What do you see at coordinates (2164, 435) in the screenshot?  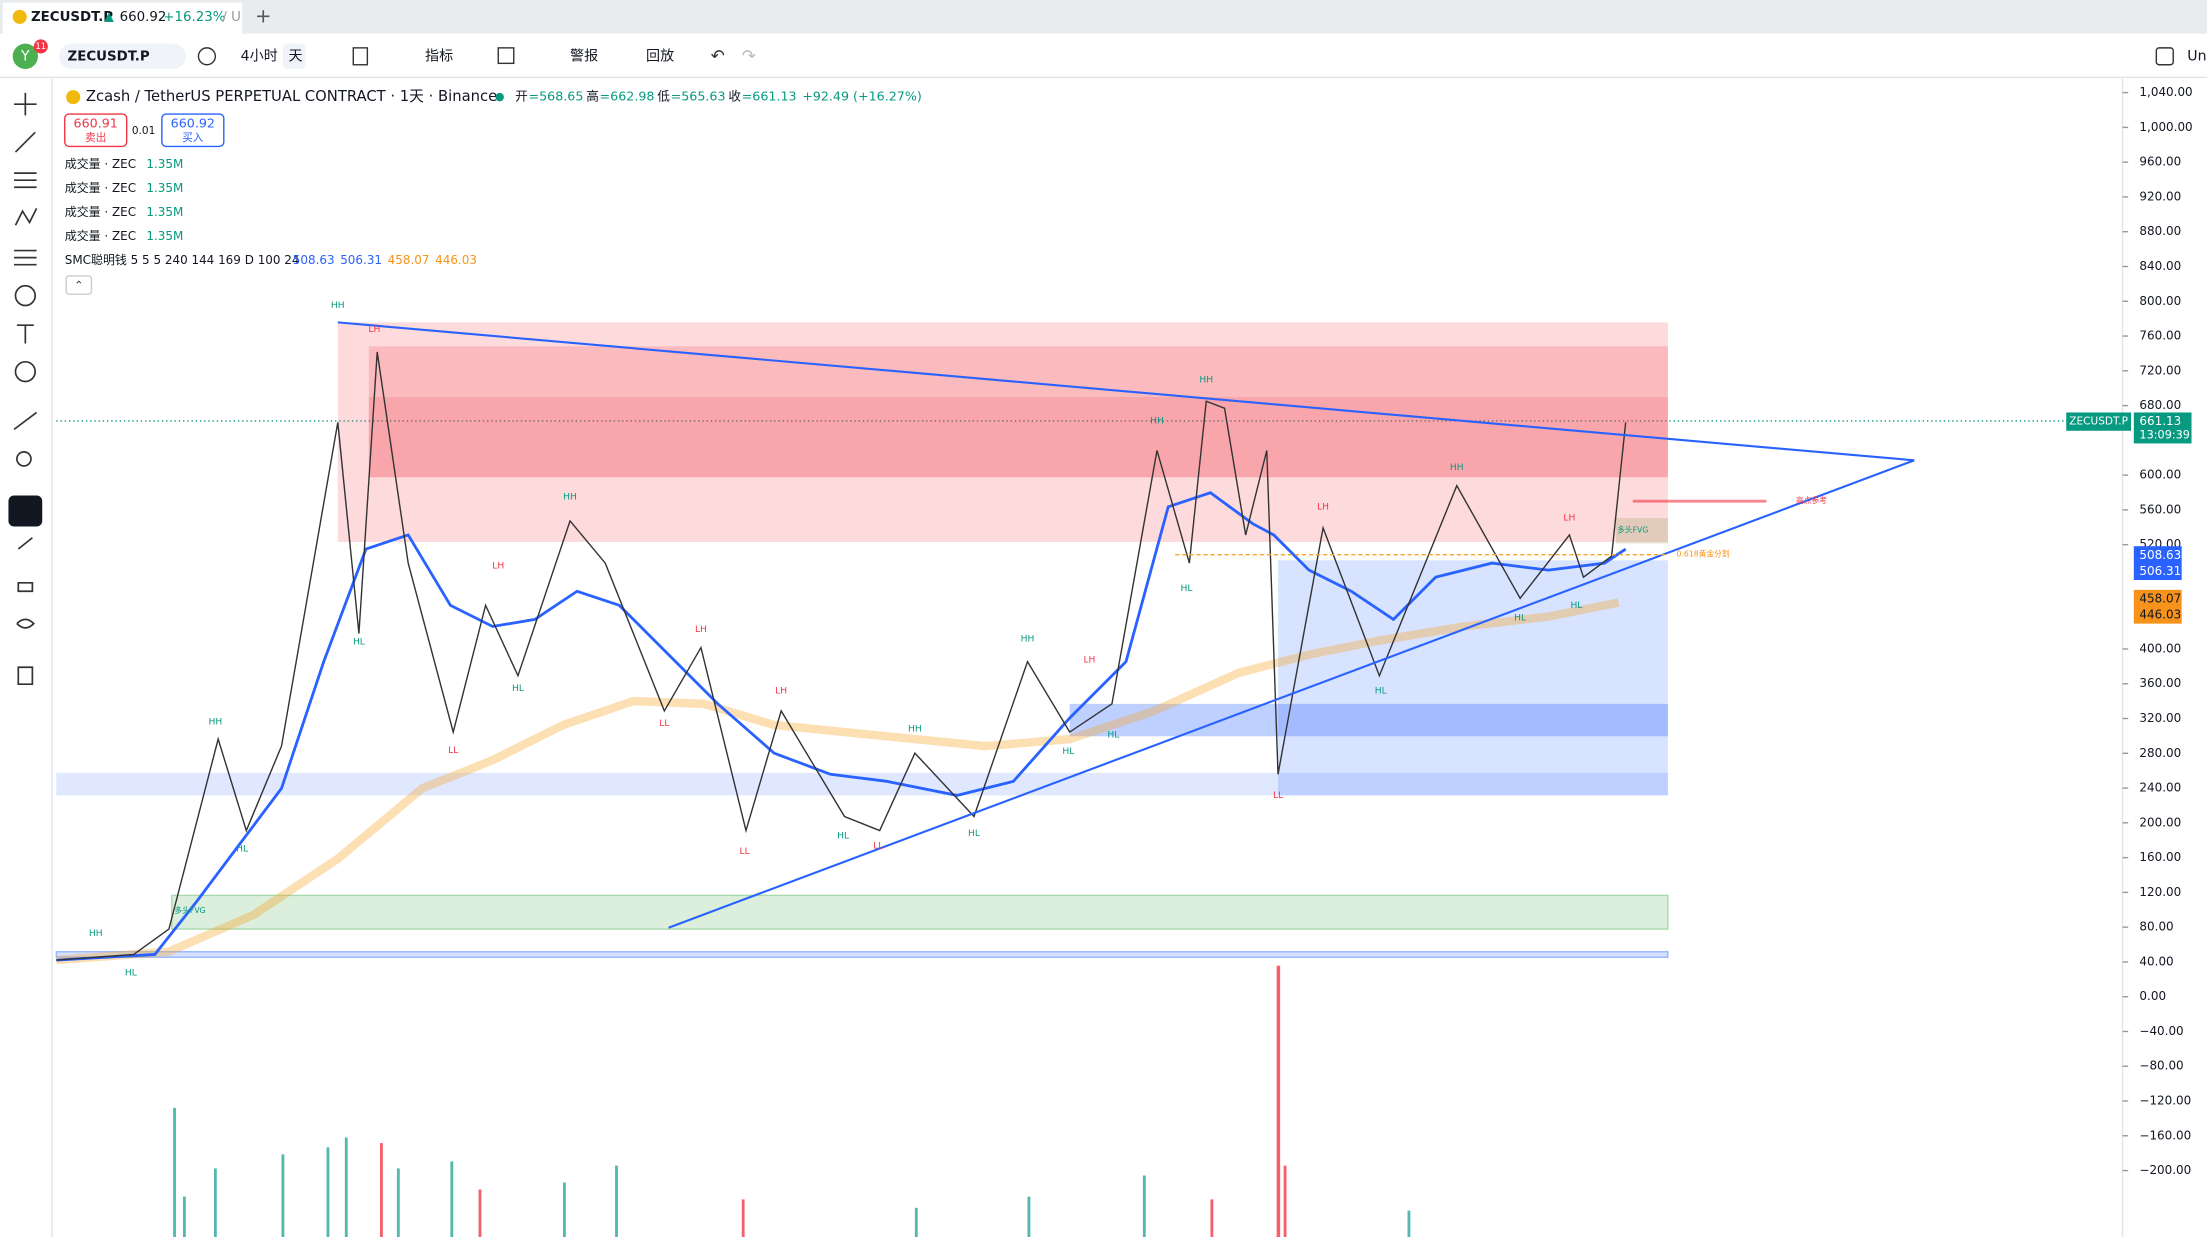 I see `countdown: 13:09:39` at bounding box center [2164, 435].